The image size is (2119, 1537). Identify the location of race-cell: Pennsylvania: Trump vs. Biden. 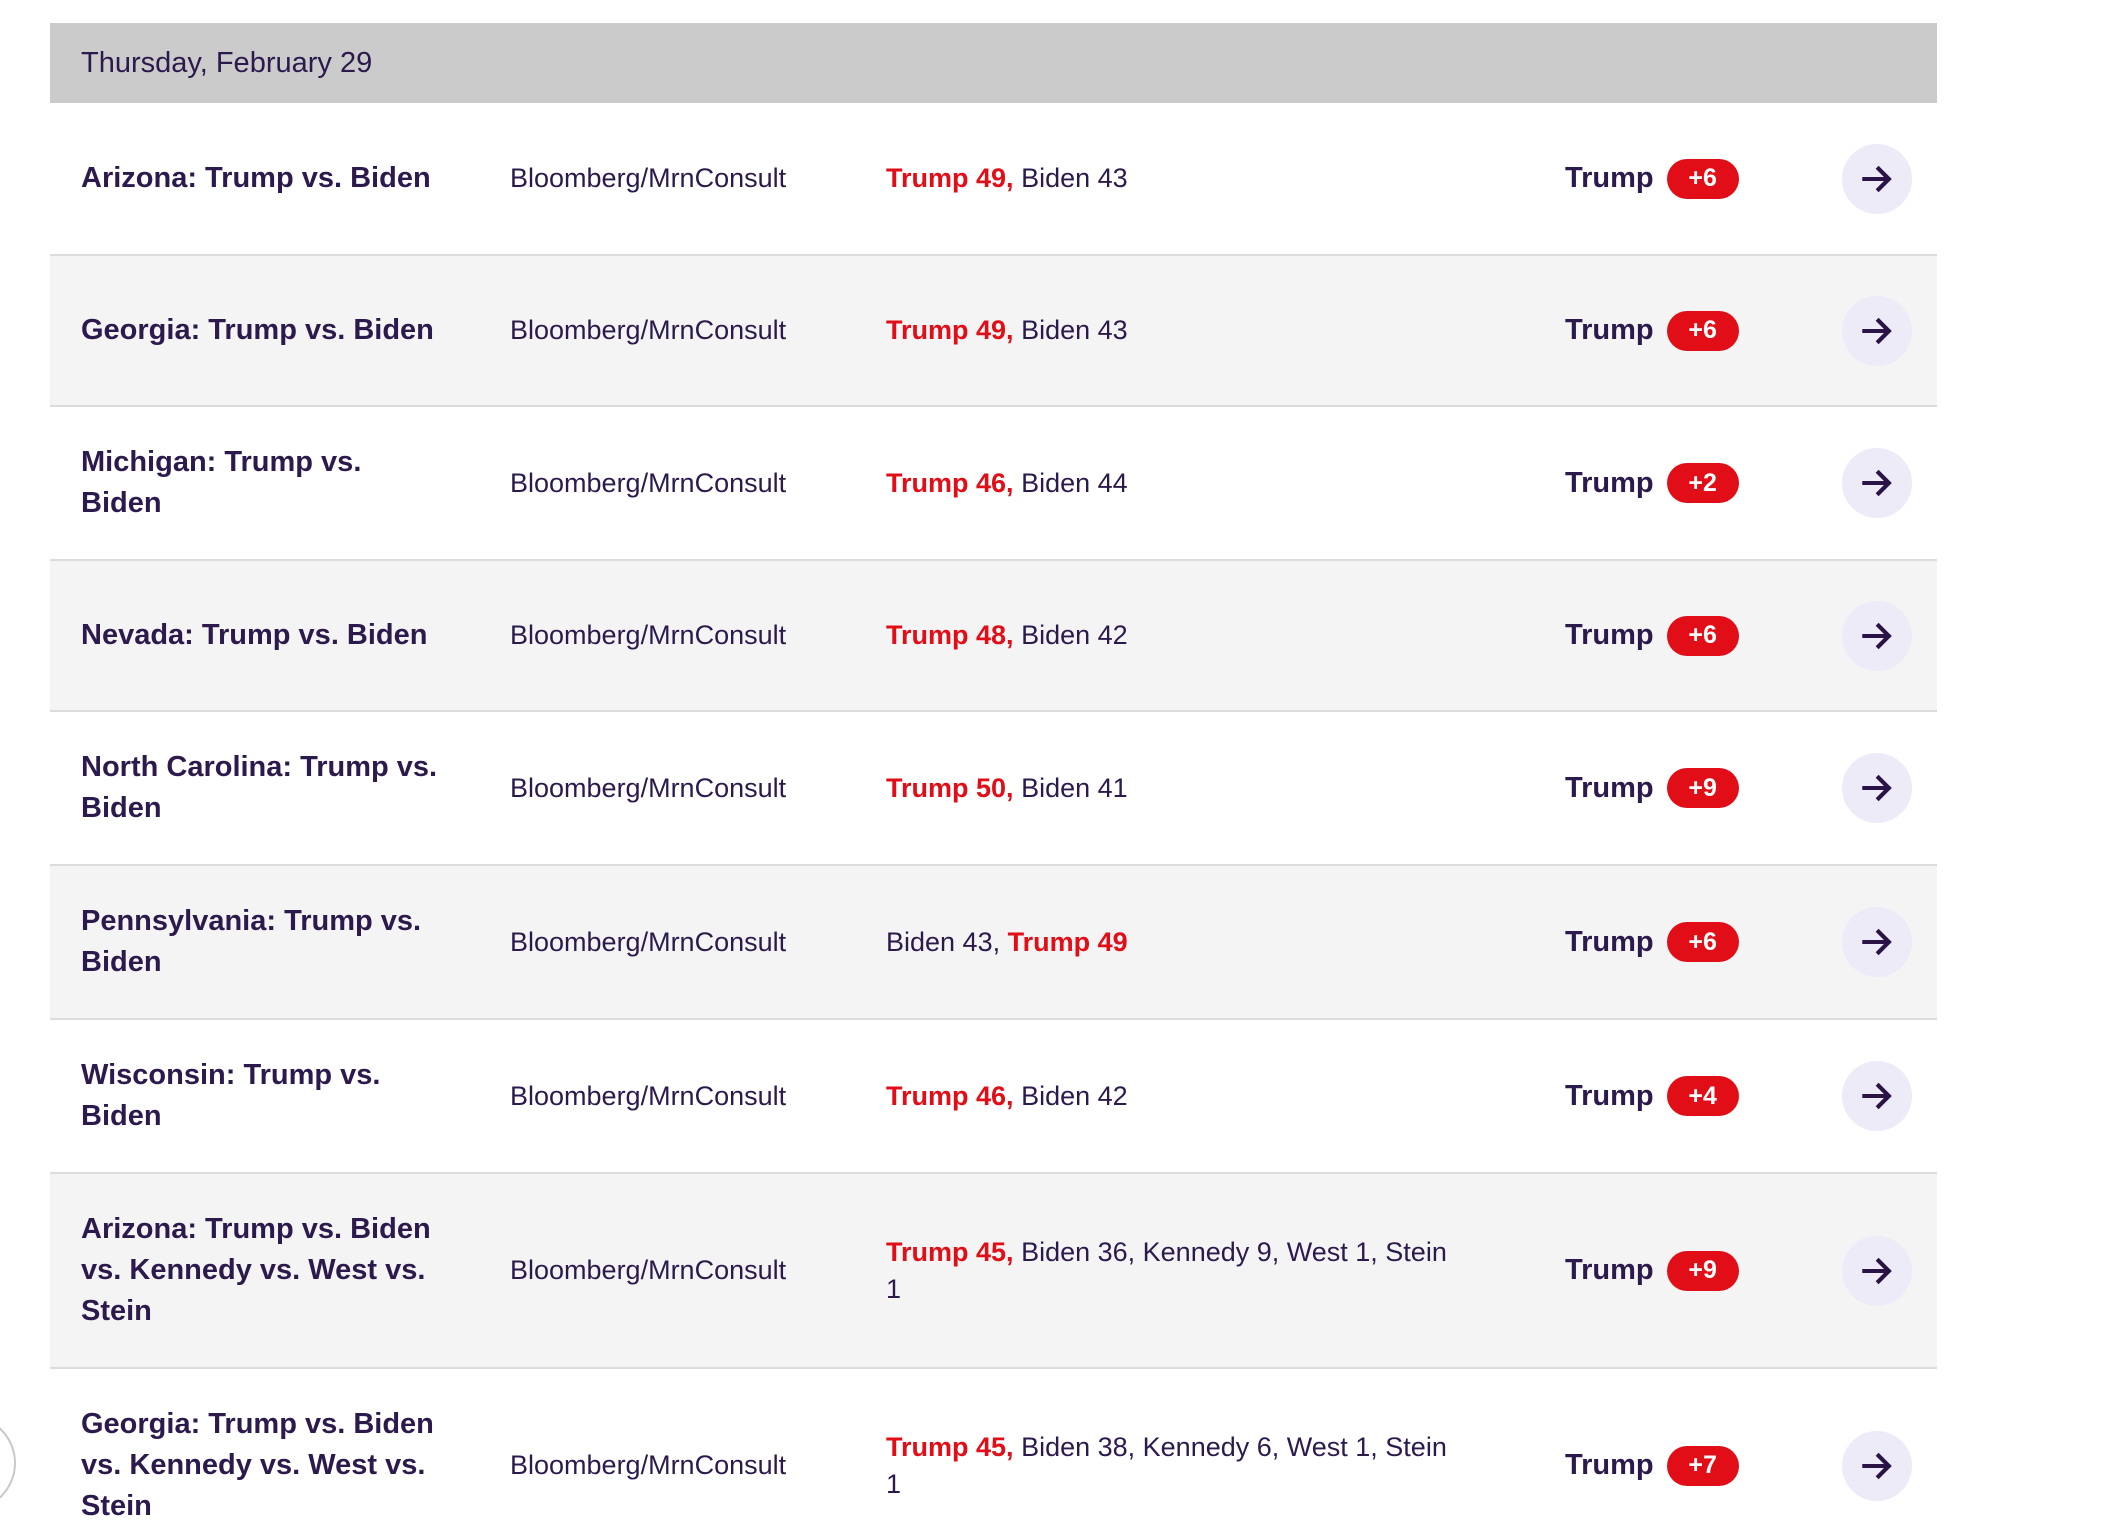
(295, 942).